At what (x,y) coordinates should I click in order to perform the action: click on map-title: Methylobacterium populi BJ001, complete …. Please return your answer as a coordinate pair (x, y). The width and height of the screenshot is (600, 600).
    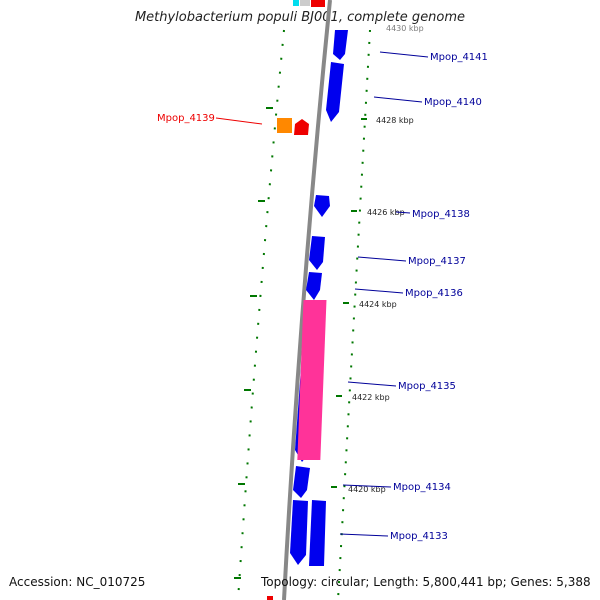
    Looking at the image, I should click on (300, 17).